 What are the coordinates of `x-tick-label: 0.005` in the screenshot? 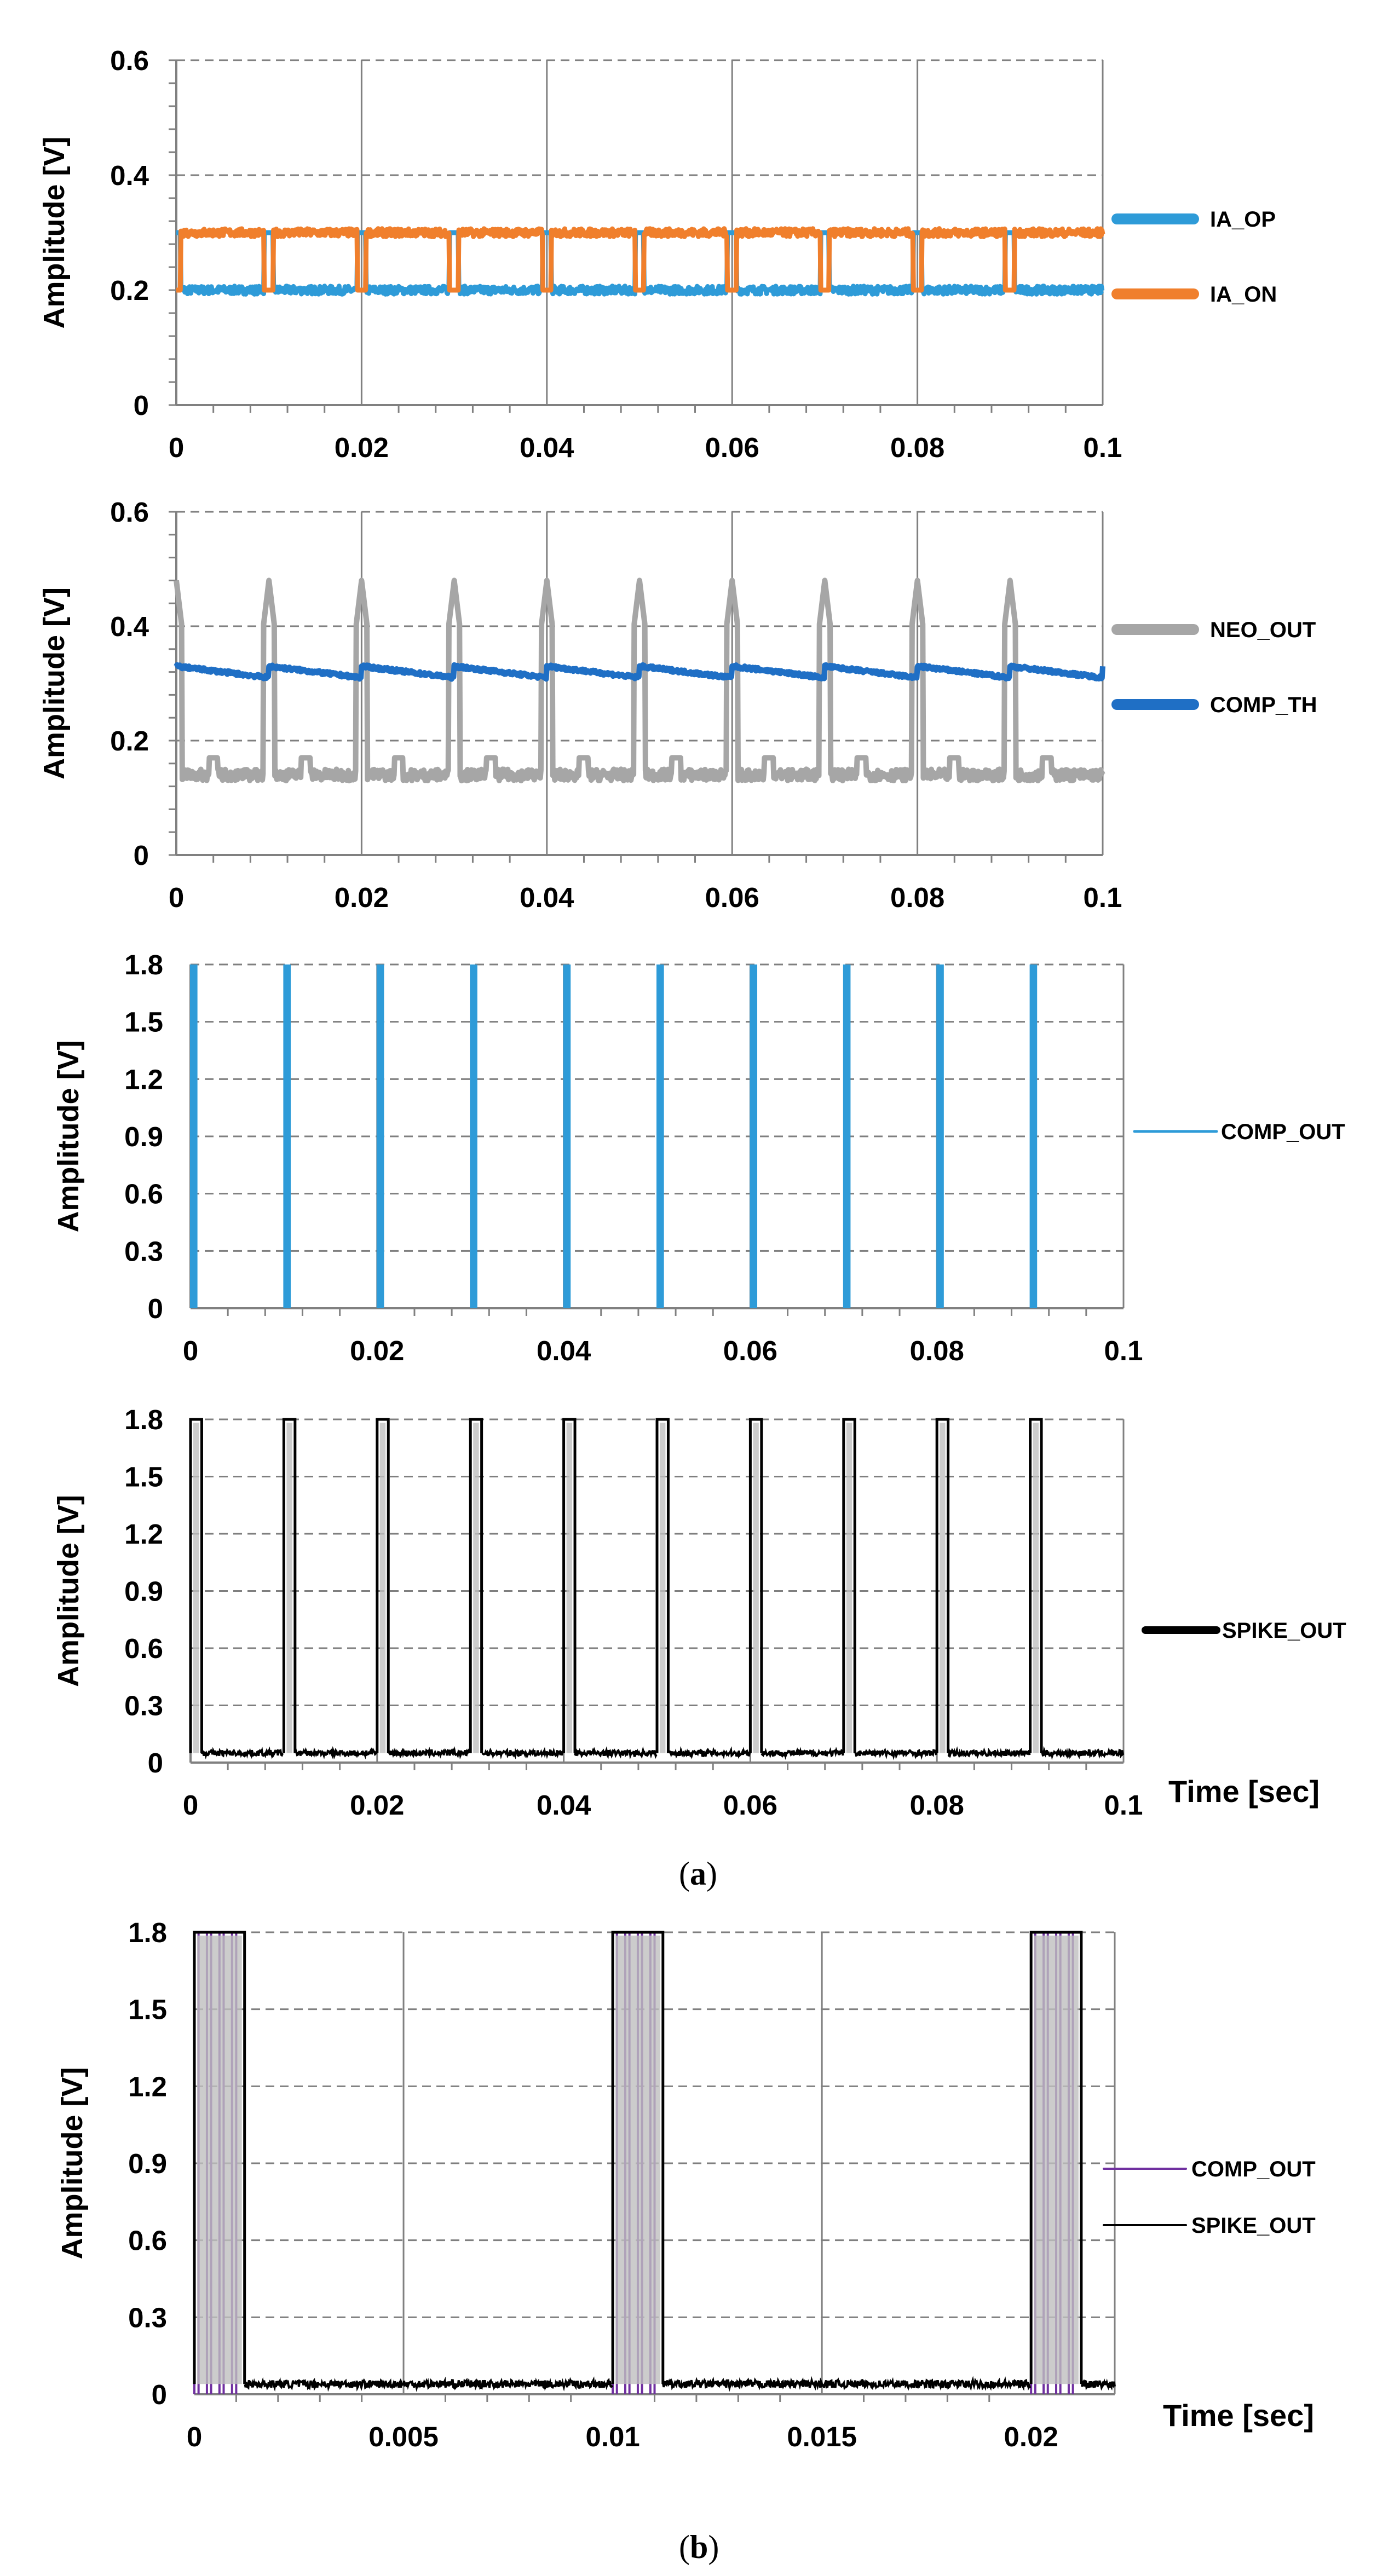 It's located at (403, 2437).